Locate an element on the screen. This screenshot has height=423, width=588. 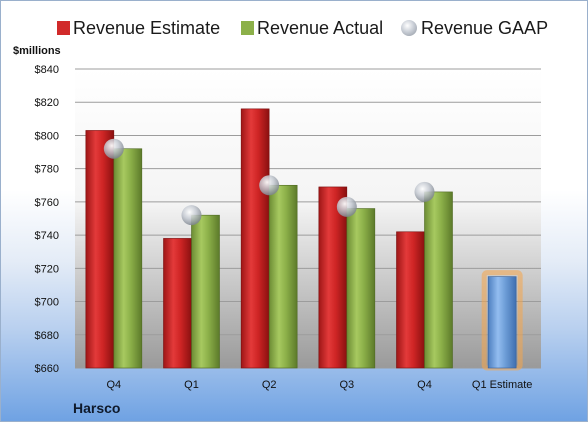
legend-label-gaap: Revenue GAAP is located at coordinates (485, 28).